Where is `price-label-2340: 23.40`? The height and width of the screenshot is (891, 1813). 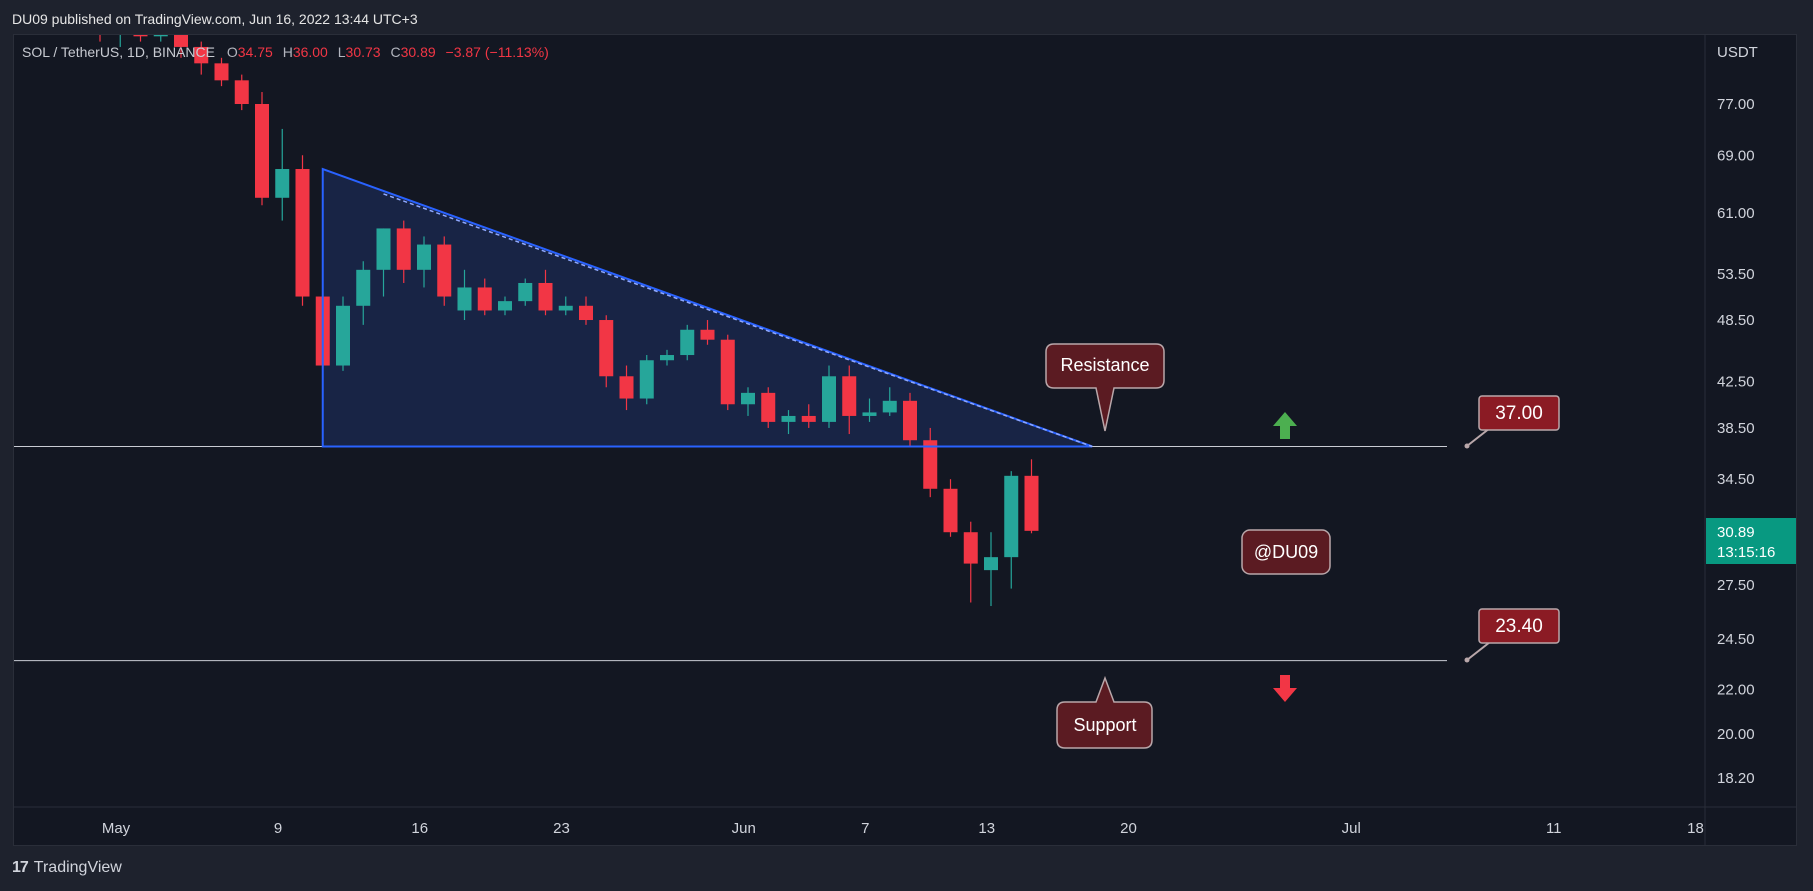 price-label-2340: 23.40 is located at coordinates (1512, 635).